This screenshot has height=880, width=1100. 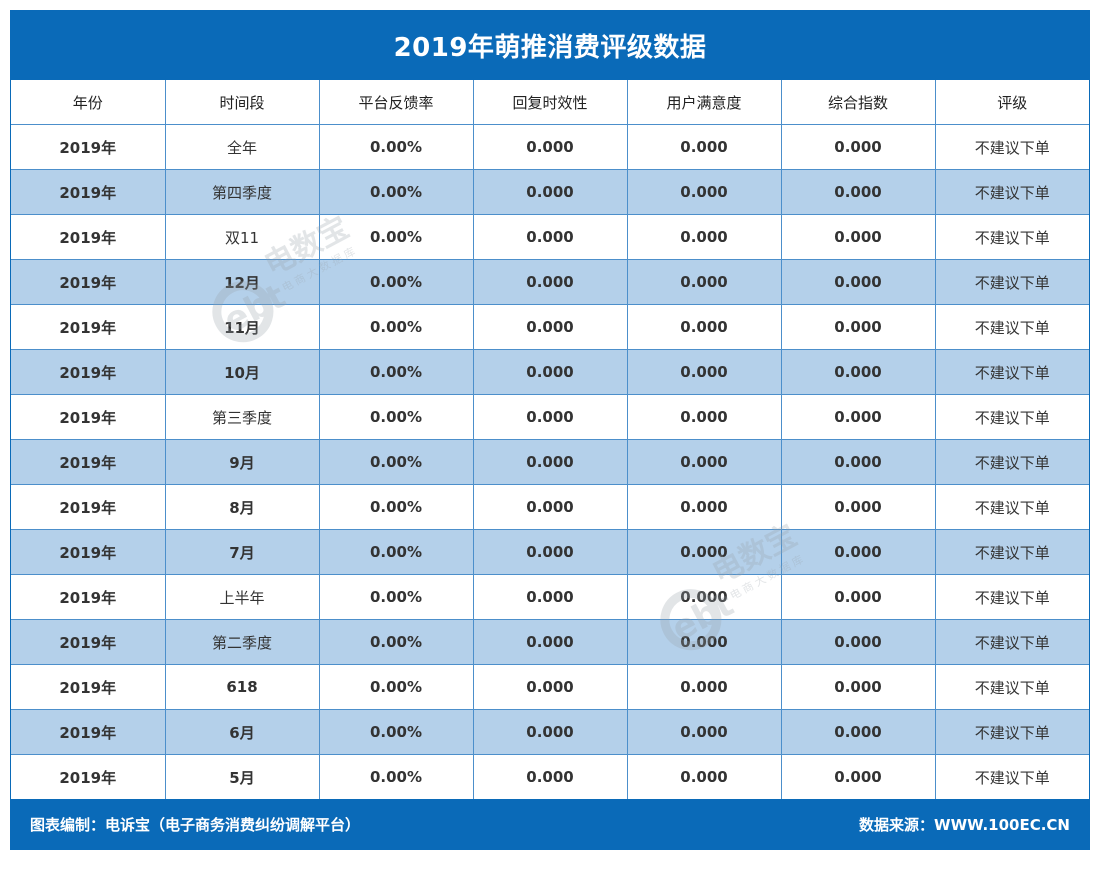 What do you see at coordinates (242, 507) in the screenshot?
I see `cell-period: 8月` at bounding box center [242, 507].